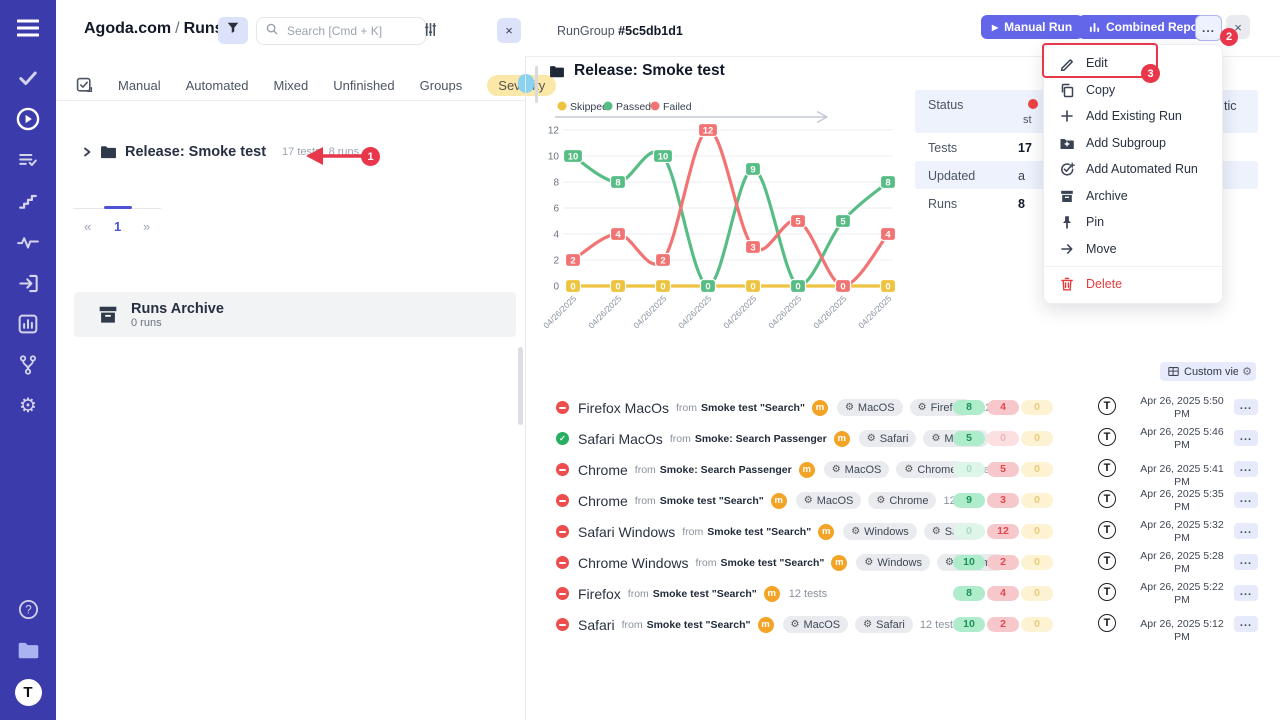 The width and height of the screenshot is (1280, 720). Describe the element at coordinates (364, 85) in the screenshot. I see `tab-unfinished: Unfinished` at that location.